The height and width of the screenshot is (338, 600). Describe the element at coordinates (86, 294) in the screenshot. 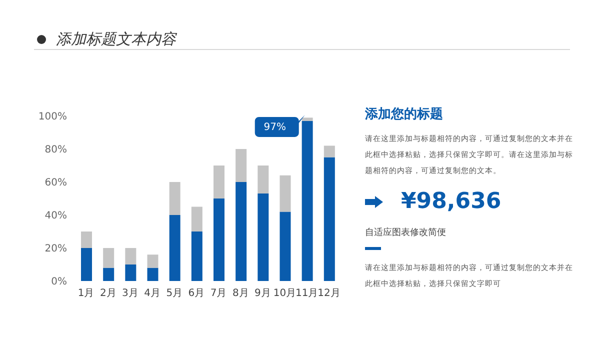

I see `x-tick-label: 1月` at that location.